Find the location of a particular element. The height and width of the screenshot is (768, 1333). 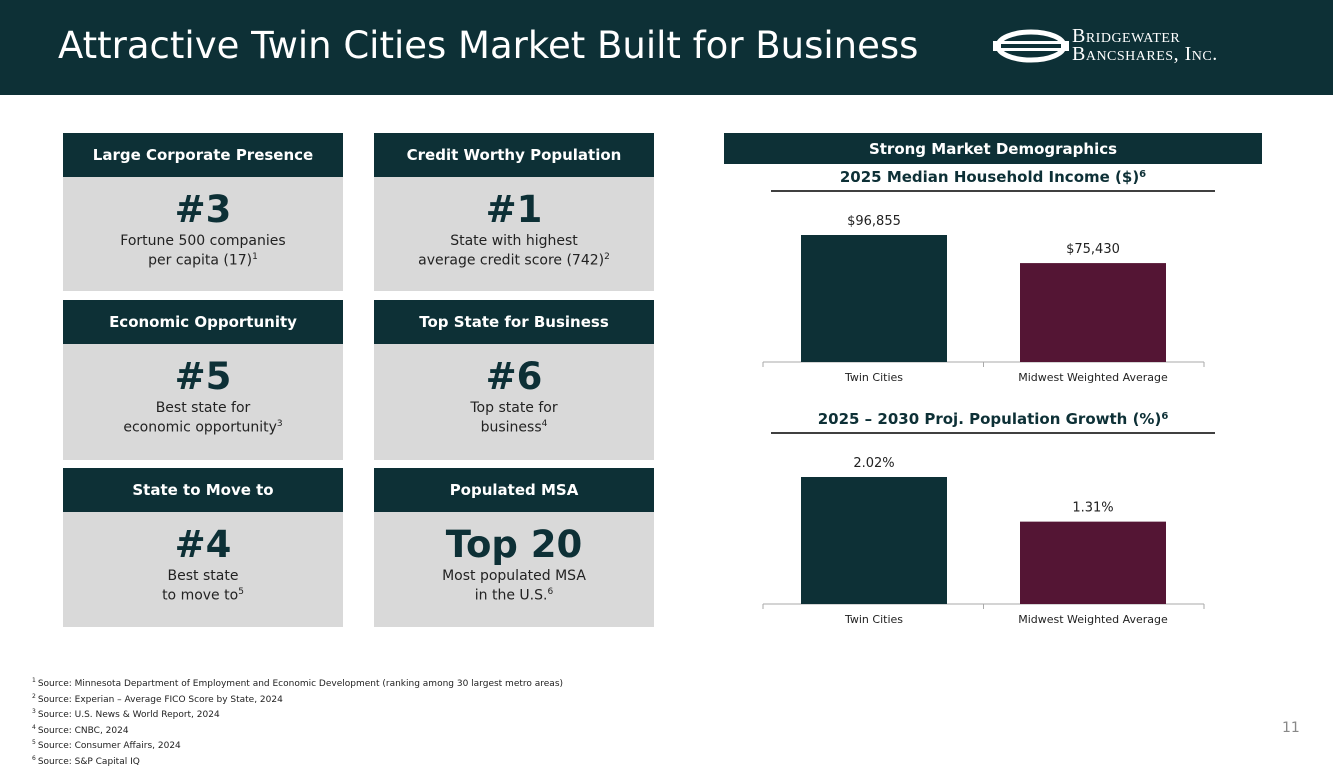

footnote-marker: 2 is located at coordinates (34, 696).